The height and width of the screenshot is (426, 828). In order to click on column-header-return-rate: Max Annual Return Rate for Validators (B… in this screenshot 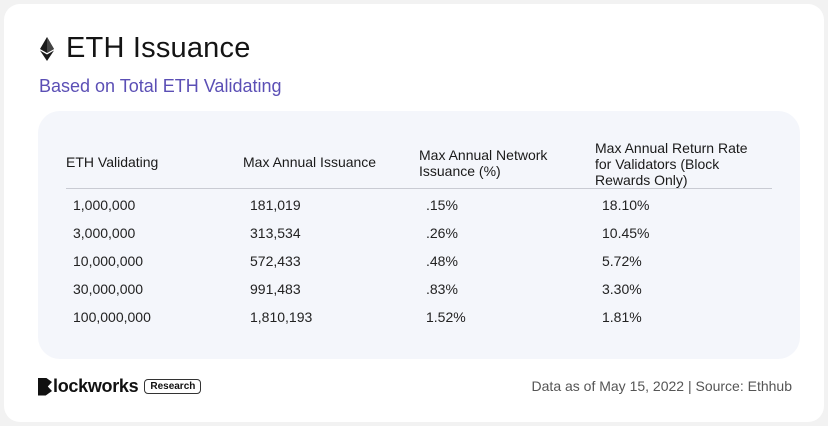, I will do `click(671, 164)`.